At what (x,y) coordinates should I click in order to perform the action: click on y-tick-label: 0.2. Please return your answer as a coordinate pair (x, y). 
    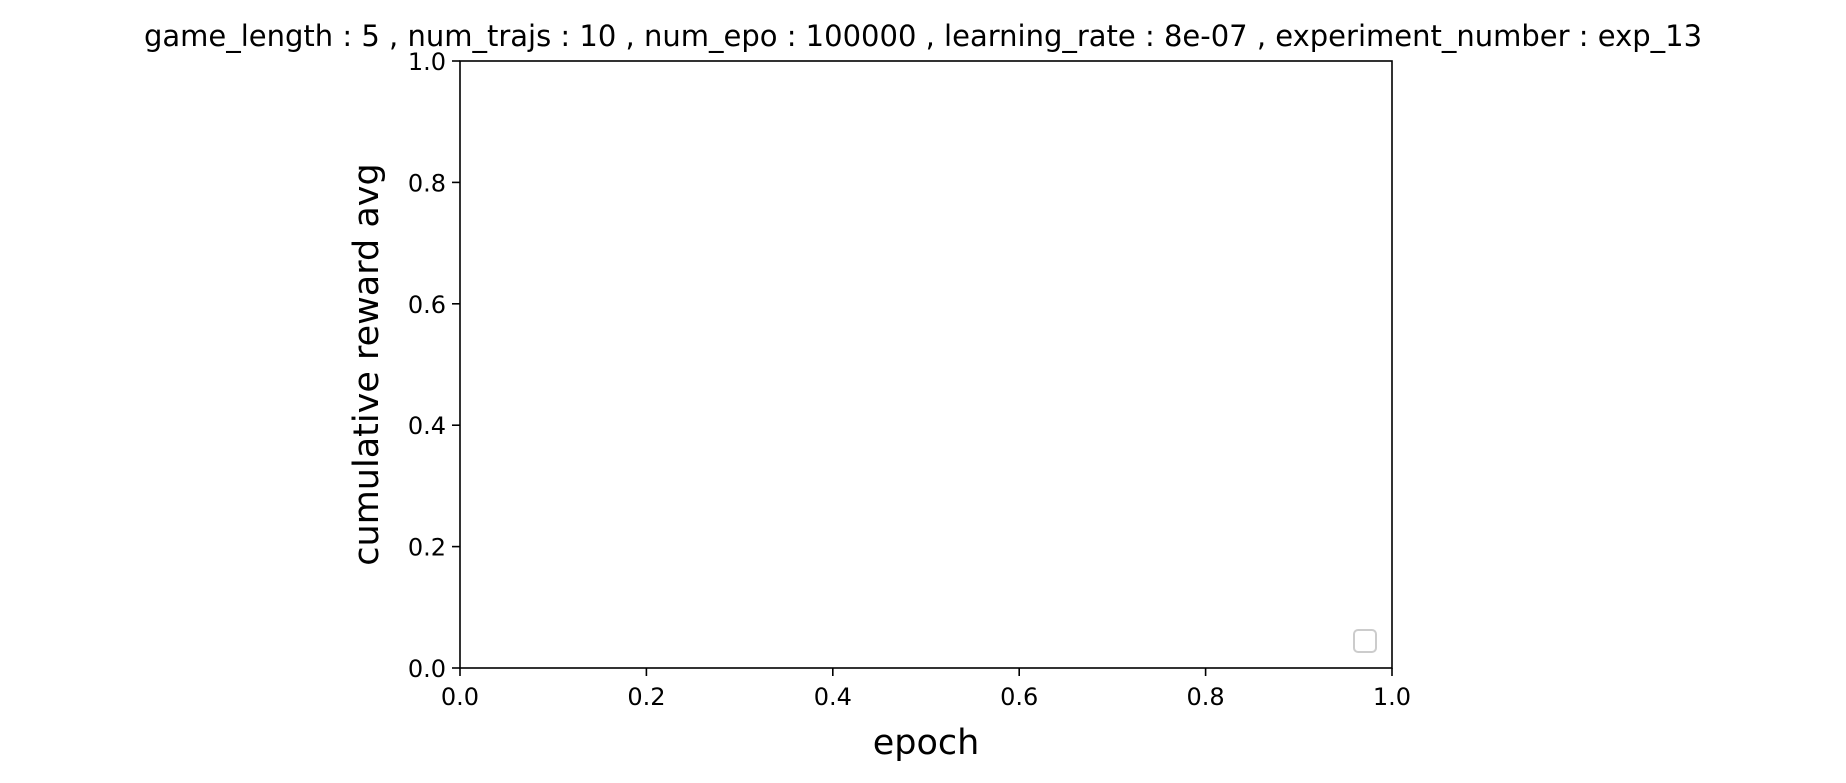
    Looking at the image, I should click on (427, 548).